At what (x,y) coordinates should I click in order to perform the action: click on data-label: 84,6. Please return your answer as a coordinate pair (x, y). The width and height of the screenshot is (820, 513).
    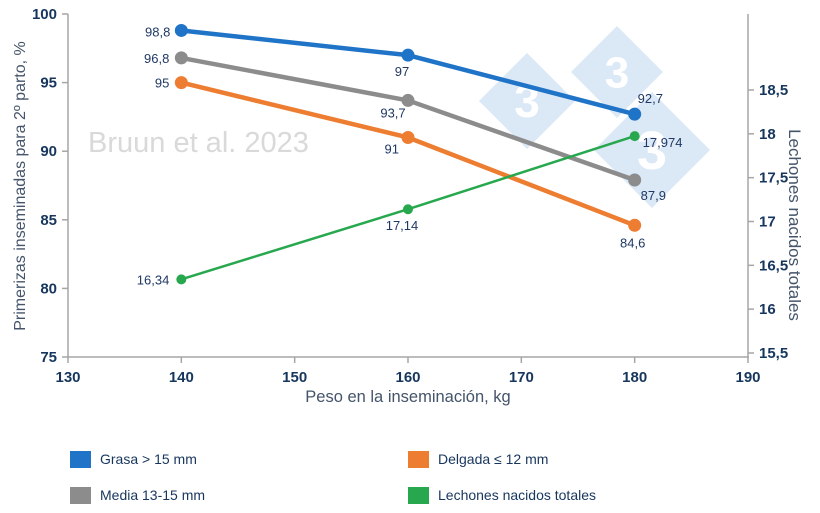
    Looking at the image, I should click on (632, 242).